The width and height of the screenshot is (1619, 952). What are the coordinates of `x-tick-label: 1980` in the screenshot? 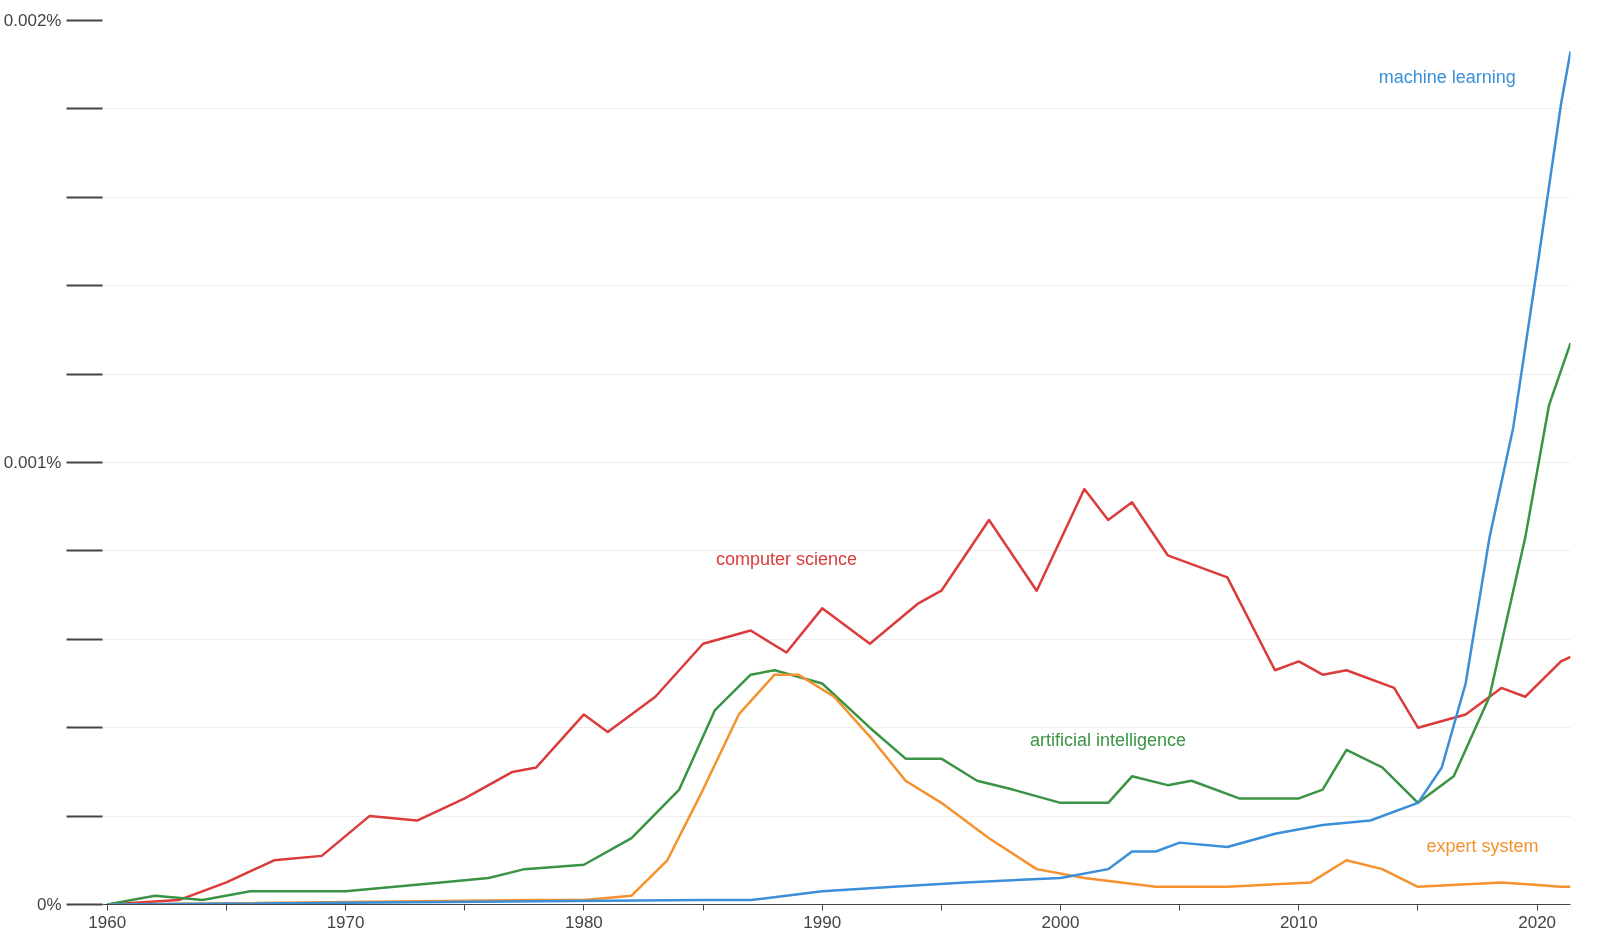 It's located at (583, 922).